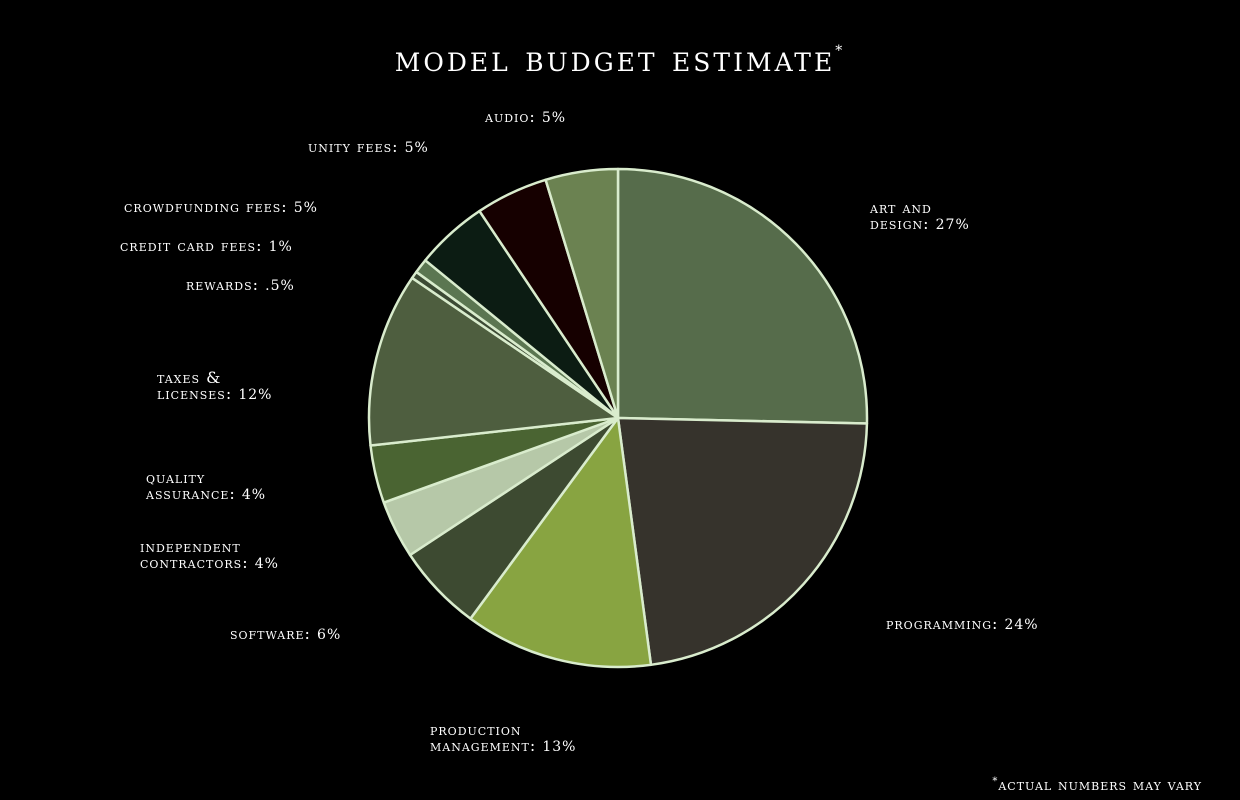 This screenshot has height=800, width=1240. I want to click on label-unity-fees: Unity Fees: 5%, so click(368, 147).